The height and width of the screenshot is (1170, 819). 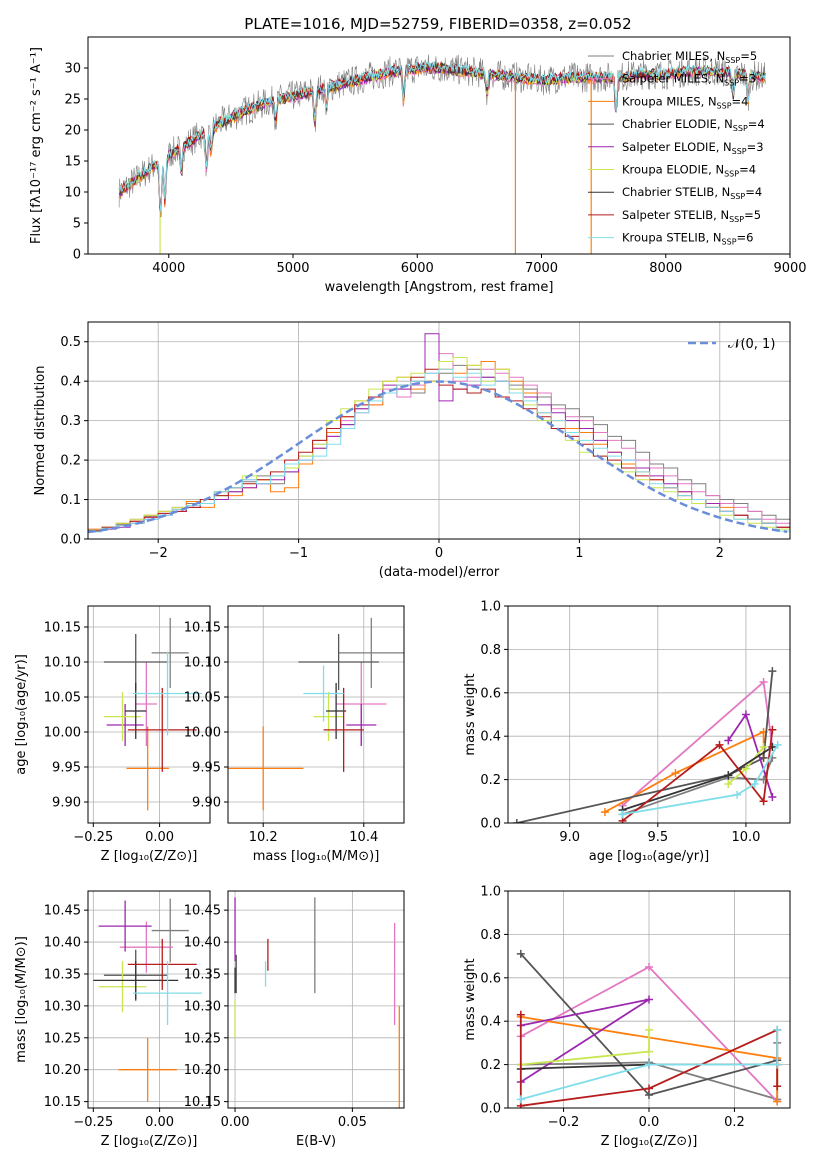 What do you see at coordinates (72, 69) in the screenshot?
I see `y-tick-label: 30` at bounding box center [72, 69].